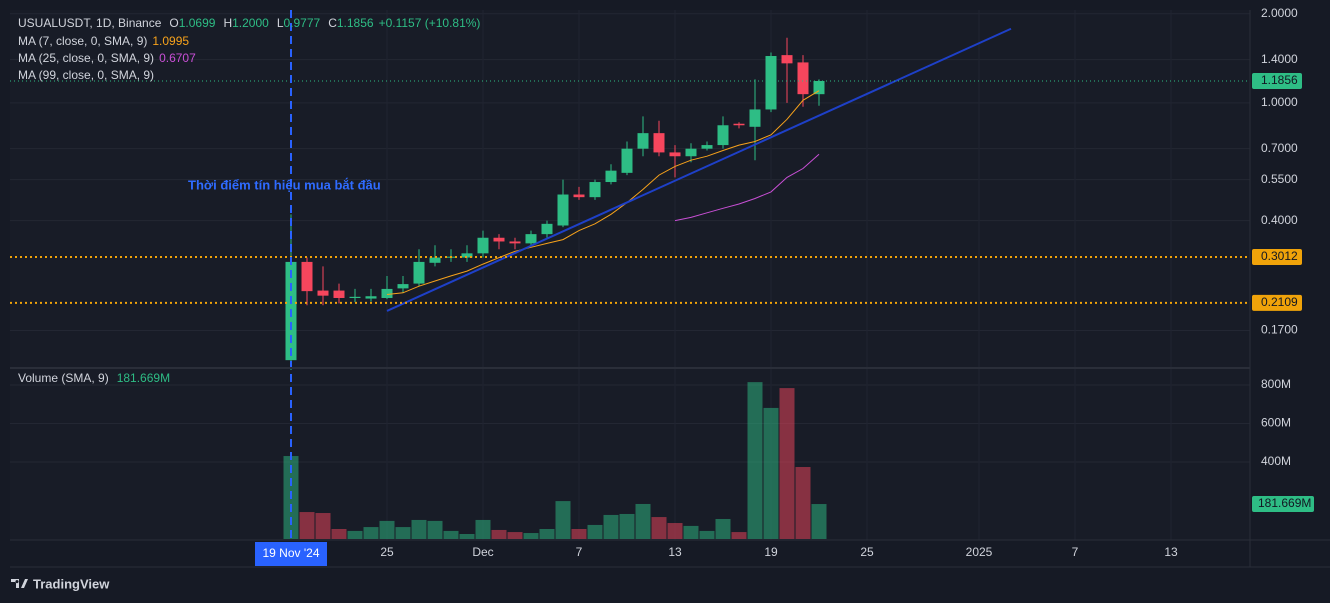 This screenshot has height=603, width=1330. I want to click on y-tick-label: 1.4000, so click(1279, 59).